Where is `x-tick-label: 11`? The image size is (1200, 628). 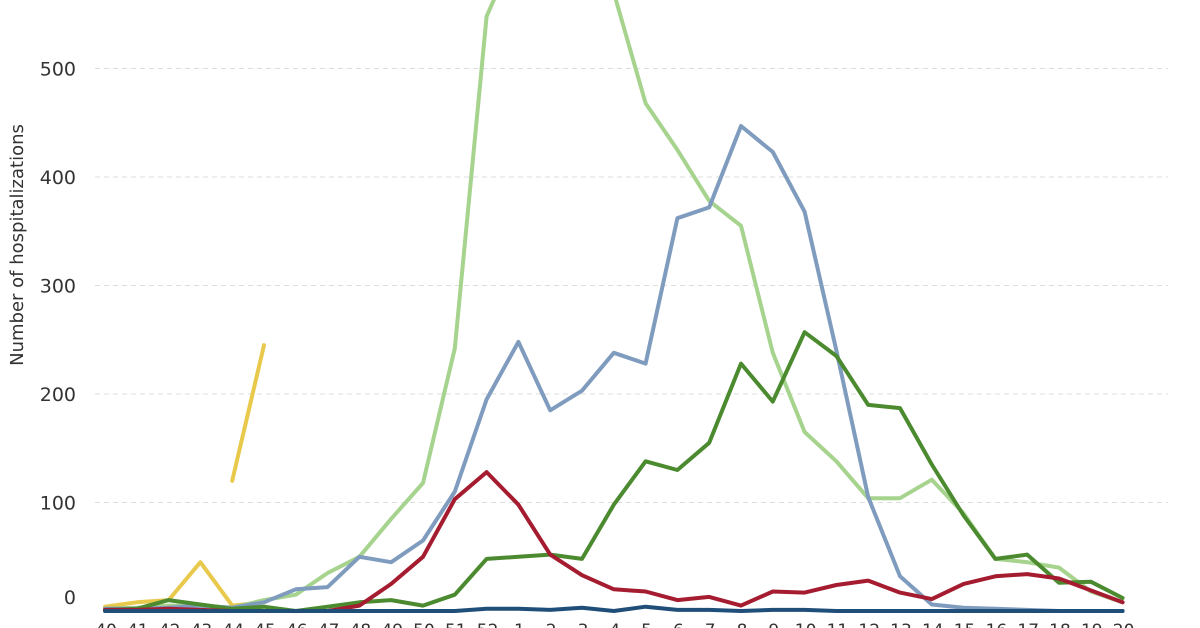 x-tick-label: 11 is located at coordinates (838, 624).